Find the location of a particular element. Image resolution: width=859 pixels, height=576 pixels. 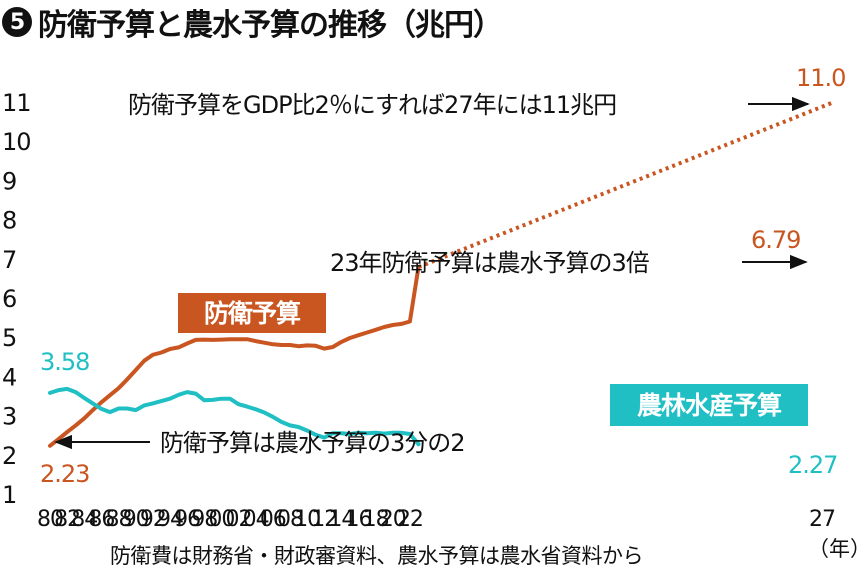

x-tick-label: 84 is located at coordinates (84, 519).